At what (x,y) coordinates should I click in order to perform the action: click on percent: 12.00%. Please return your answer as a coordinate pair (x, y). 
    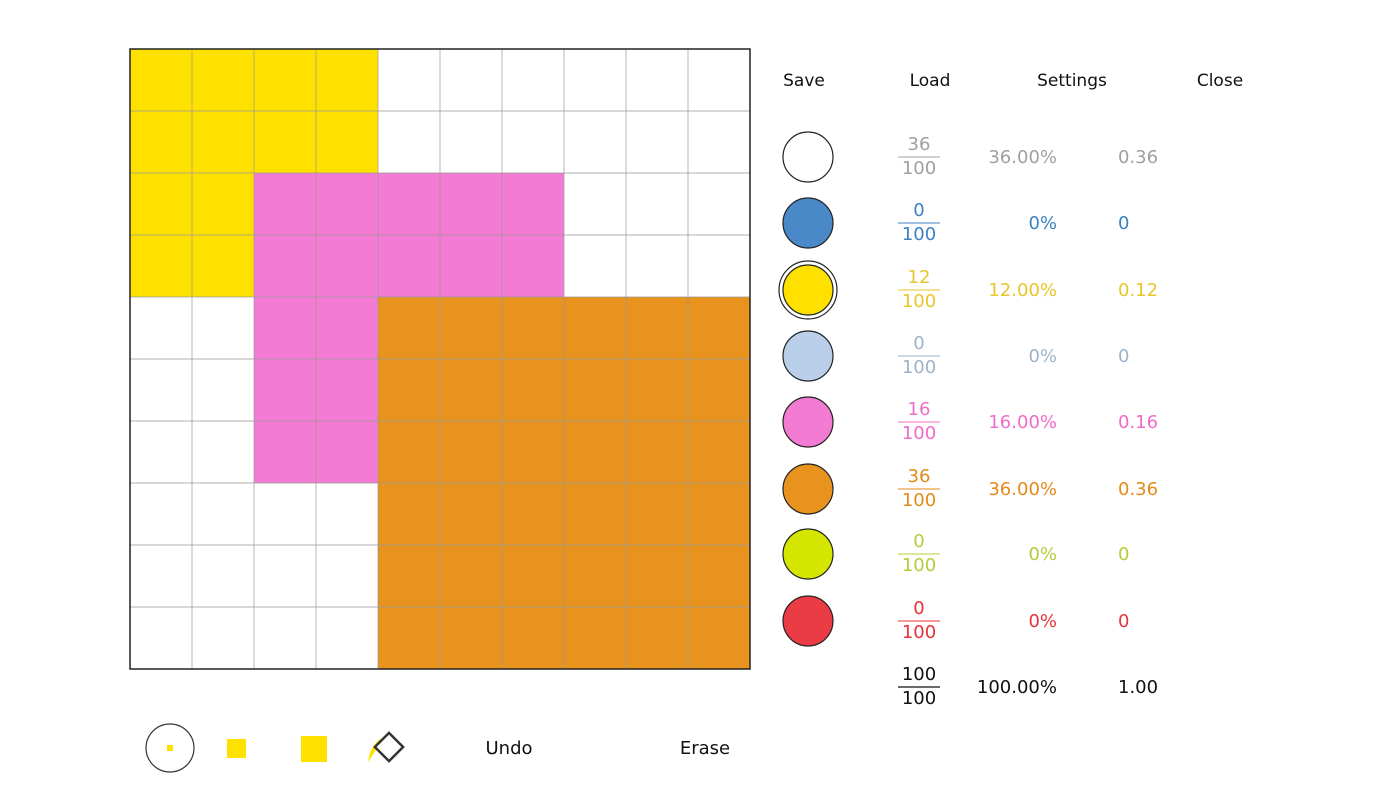
    Looking at the image, I should click on (1022, 290).